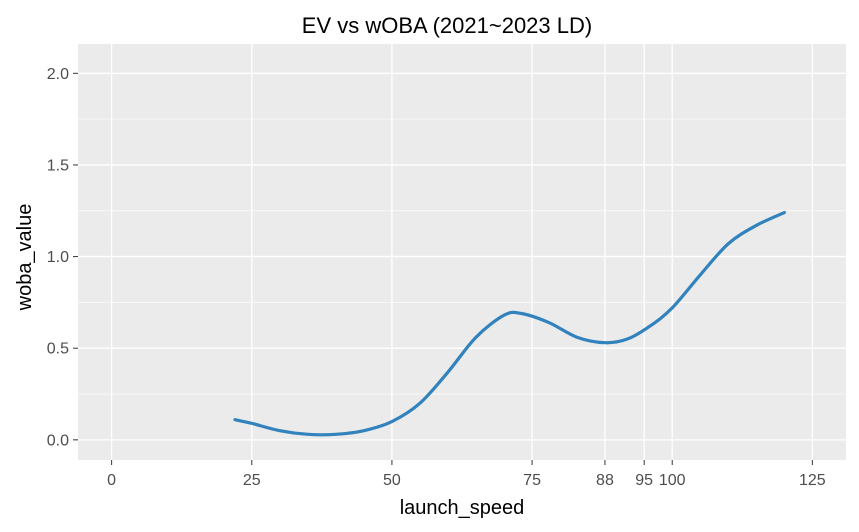 The height and width of the screenshot is (532, 859). Describe the element at coordinates (58, 165) in the screenshot. I see `y-tick-label: 1.5` at that location.